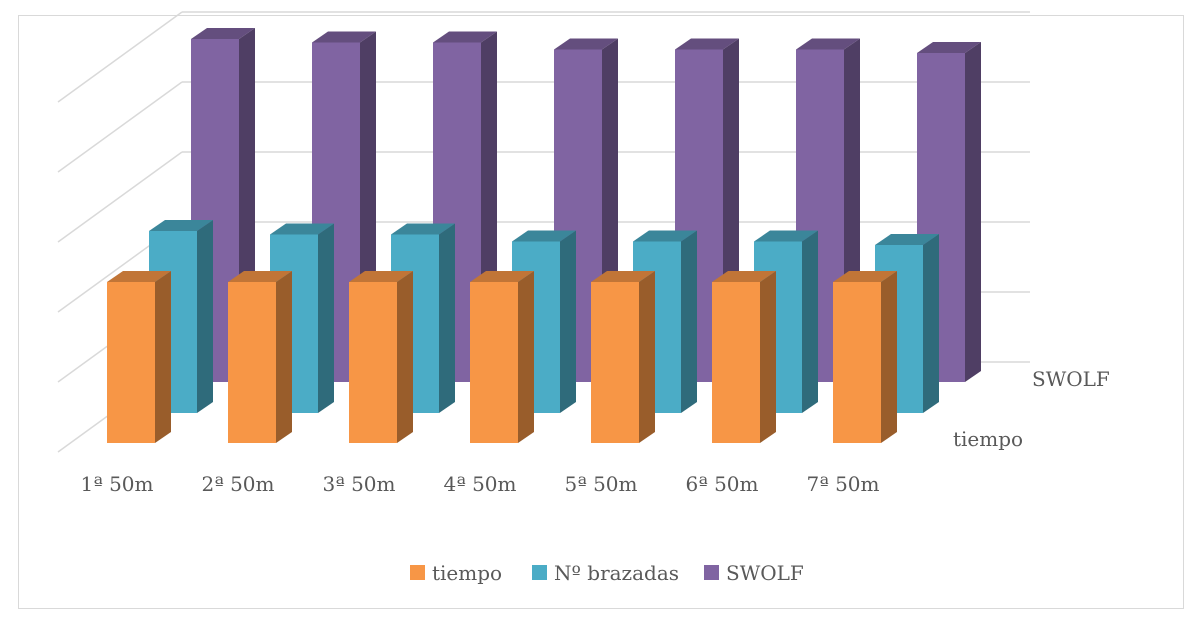 The width and height of the screenshot is (1200, 627). Describe the element at coordinates (988, 439) in the screenshot. I see `depth-label-tiempo: tiempo` at that location.